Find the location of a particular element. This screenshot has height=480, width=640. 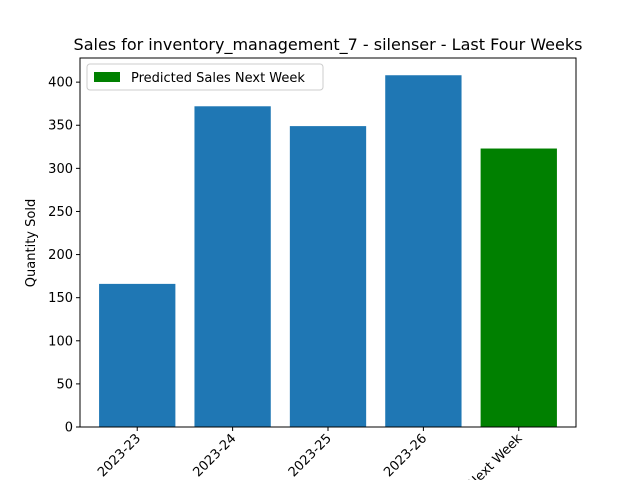

y-tick-label: 150 is located at coordinates (60, 298).